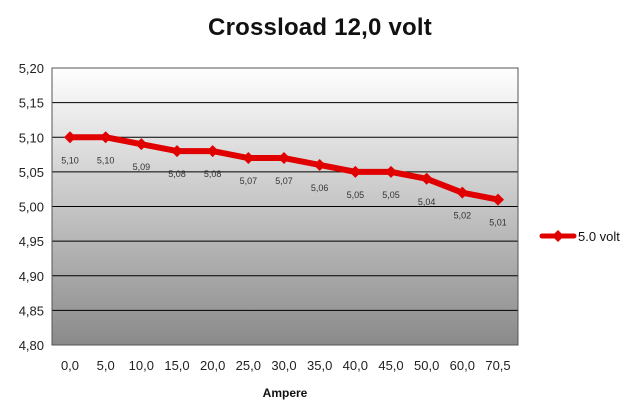  Describe the element at coordinates (320, 188) in the screenshot. I see `data-label: 5,06` at that location.